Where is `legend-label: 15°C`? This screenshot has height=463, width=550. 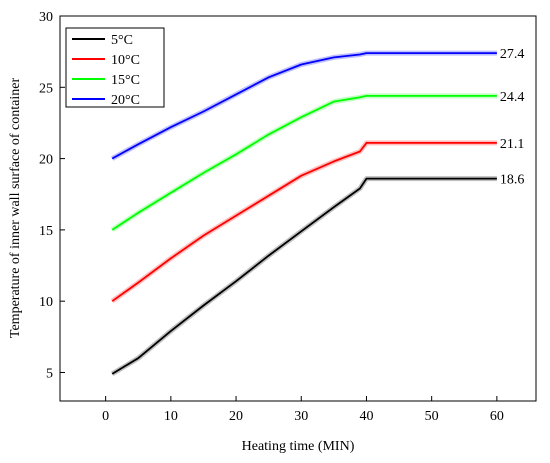
legend-label: 15°C is located at coordinates (125, 80).